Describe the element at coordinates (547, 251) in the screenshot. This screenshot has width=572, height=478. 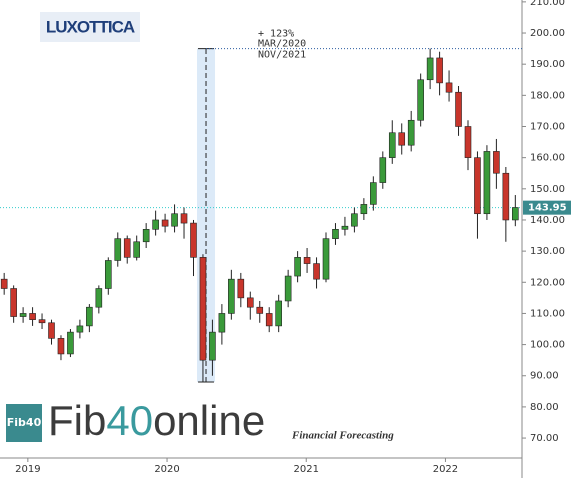
I see `y-tick-label: 130.00` at that location.